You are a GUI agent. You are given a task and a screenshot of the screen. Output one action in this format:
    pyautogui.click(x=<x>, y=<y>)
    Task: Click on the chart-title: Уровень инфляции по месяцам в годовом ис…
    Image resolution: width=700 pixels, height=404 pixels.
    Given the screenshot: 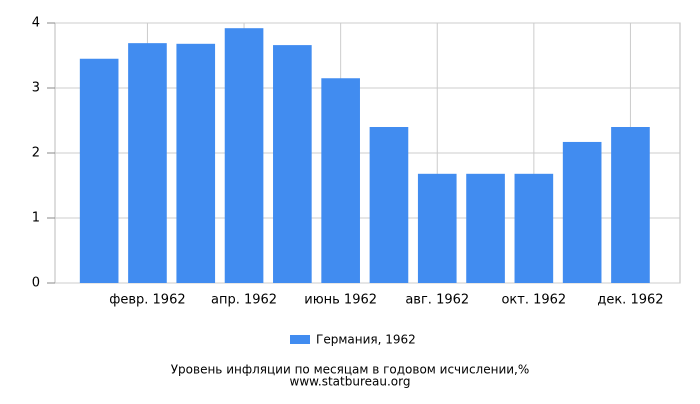 What is the action you would take?
    pyautogui.click(x=350, y=370)
    